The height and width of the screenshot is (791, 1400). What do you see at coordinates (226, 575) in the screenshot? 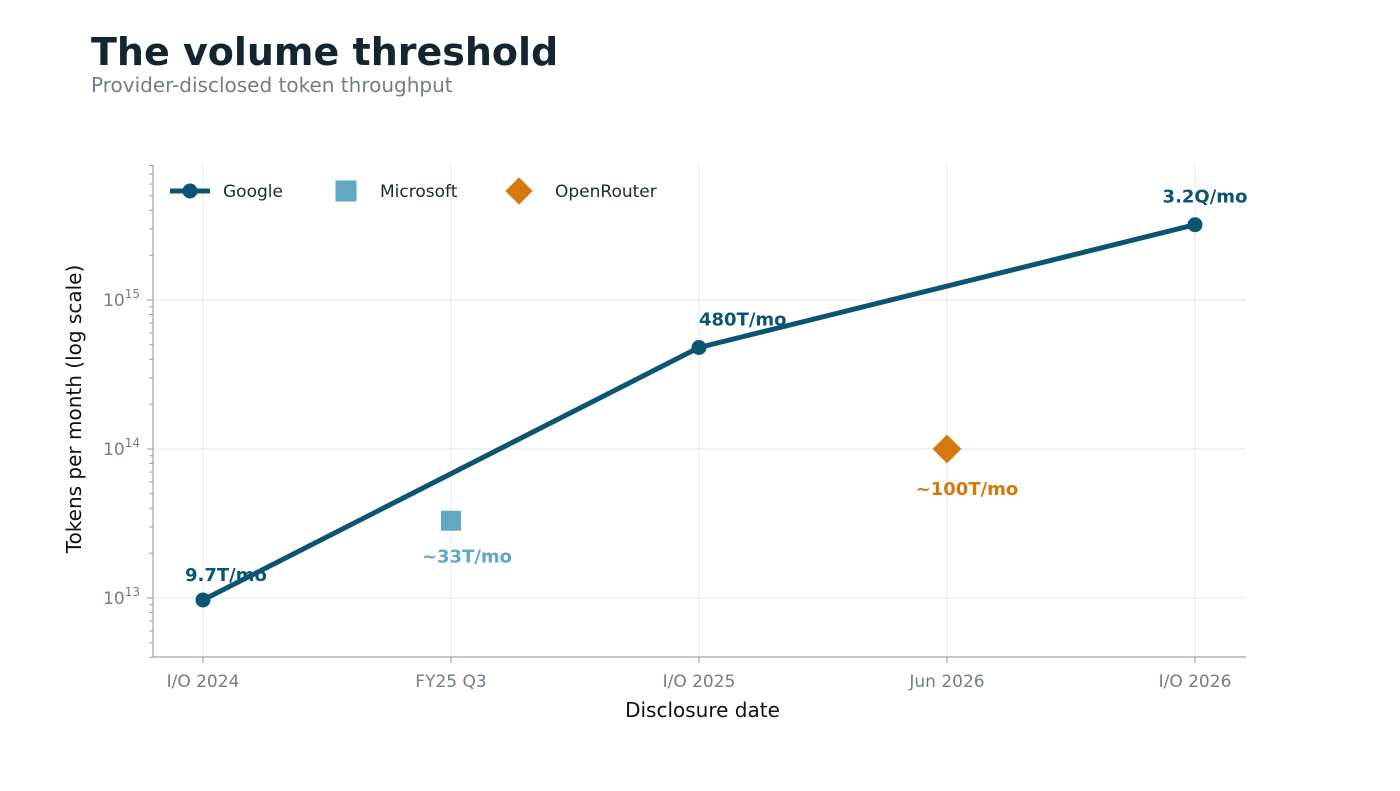
I see `data-label: 9.7T/mo` at bounding box center [226, 575].